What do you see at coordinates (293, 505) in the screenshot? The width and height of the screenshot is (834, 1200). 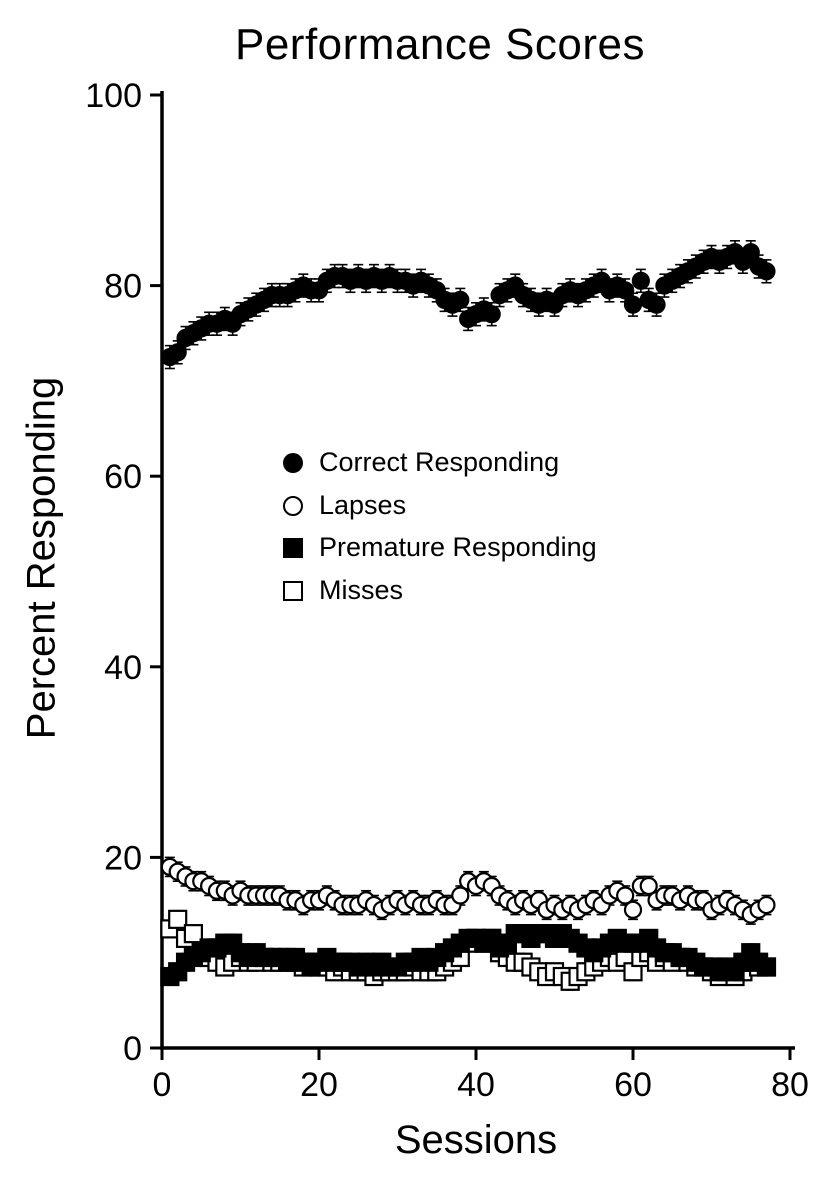 I see `open-circle-icon` at bounding box center [293, 505].